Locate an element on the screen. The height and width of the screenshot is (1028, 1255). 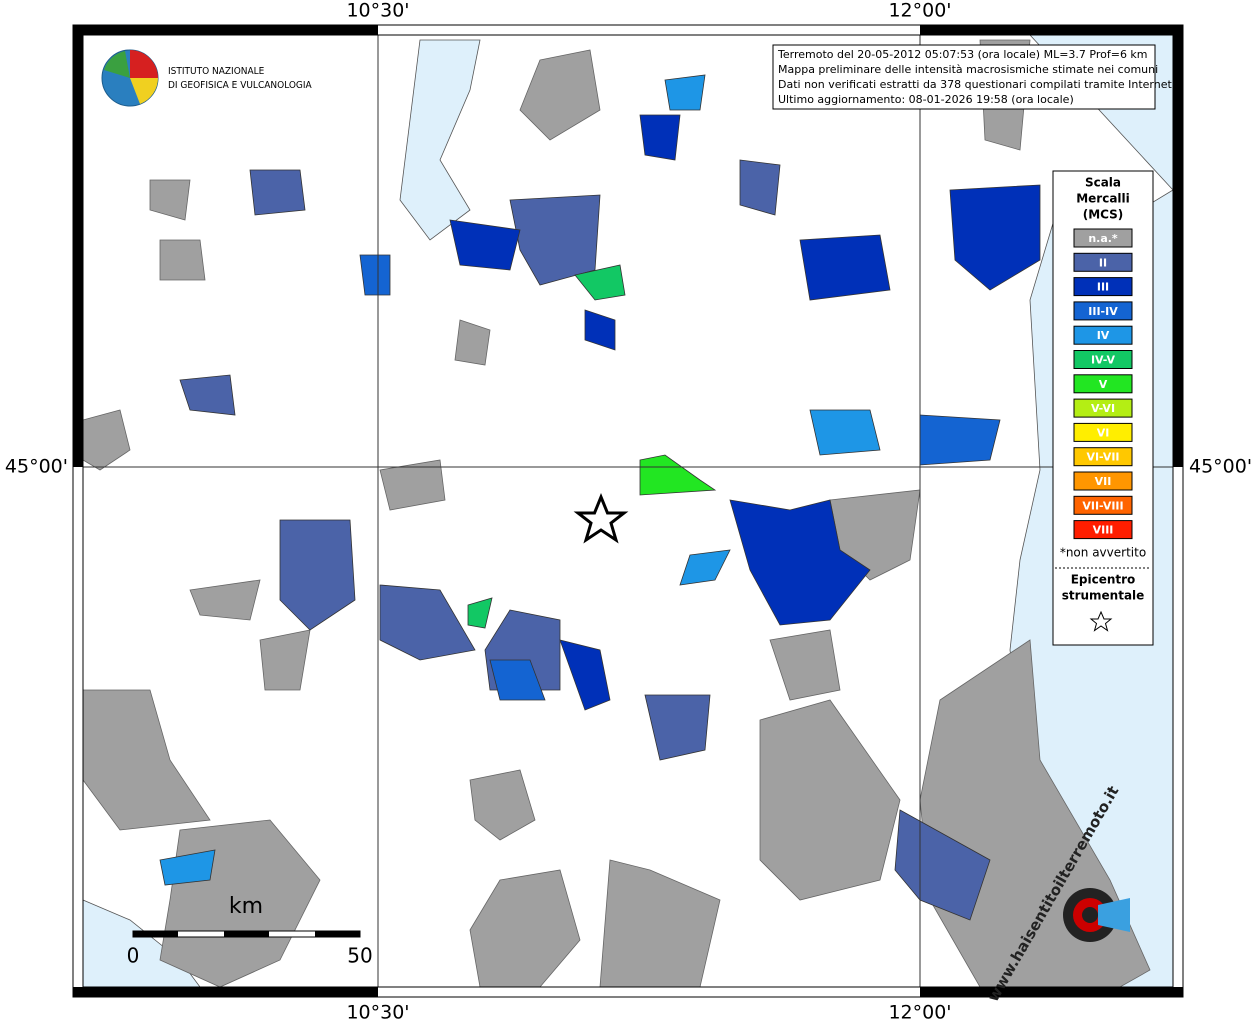
legend-label: V-VI is located at coordinates (1103, 408).